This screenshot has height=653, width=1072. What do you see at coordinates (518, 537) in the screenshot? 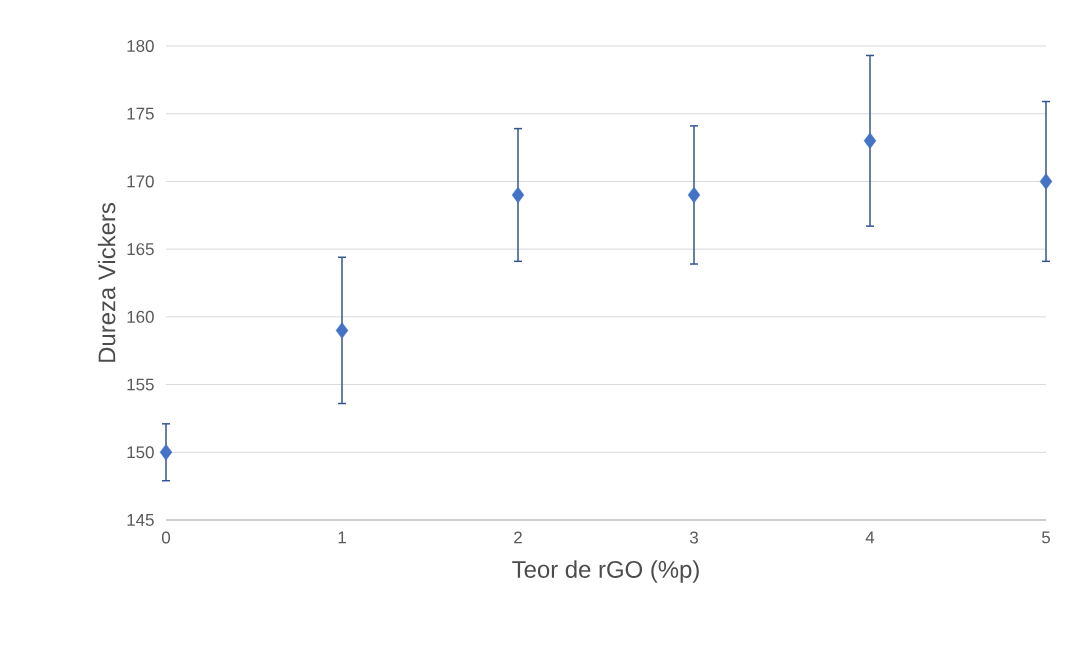
I see `x-tick-label: 2` at bounding box center [518, 537].